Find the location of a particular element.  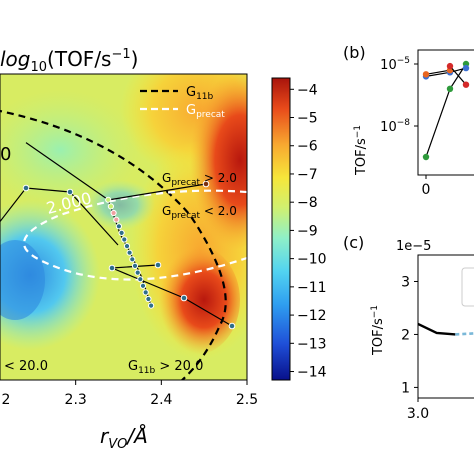

annotation-zero: 0 is located at coordinates (5, 154).